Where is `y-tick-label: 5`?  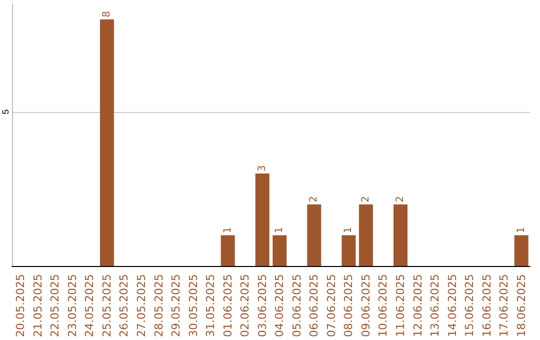 y-tick-label: 5 is located at coordinates (5, 111).